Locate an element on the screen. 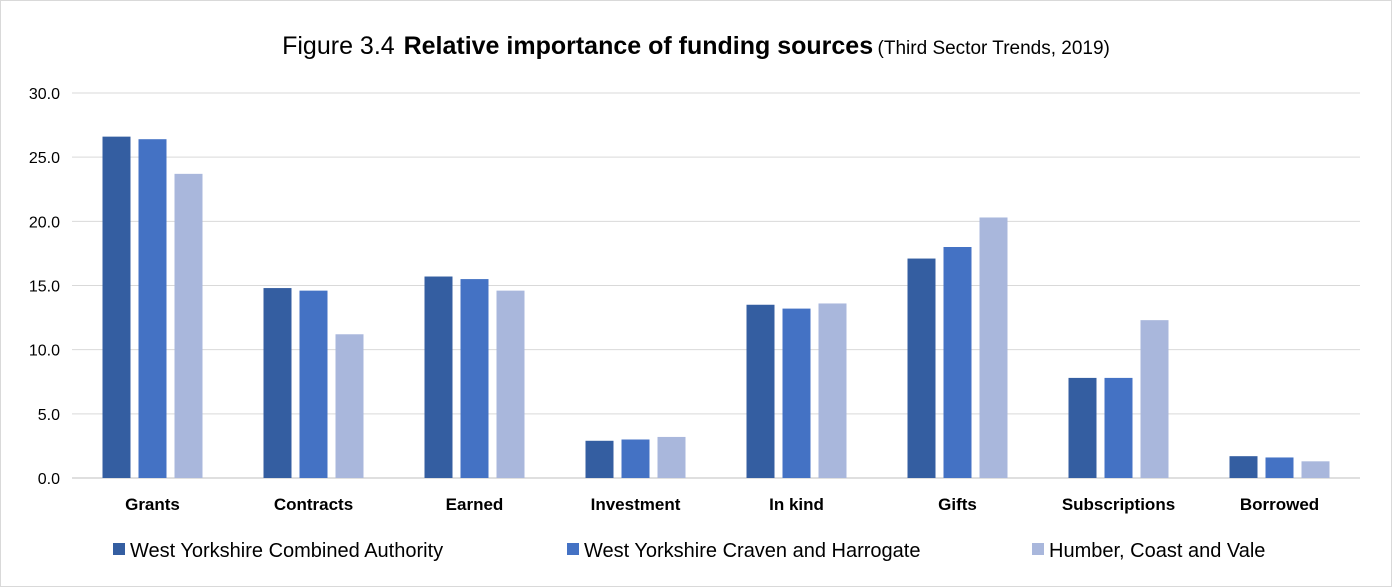 The image size is (1392, 587). y-tick-label: 15.0 is located at coordinates (44, 287).